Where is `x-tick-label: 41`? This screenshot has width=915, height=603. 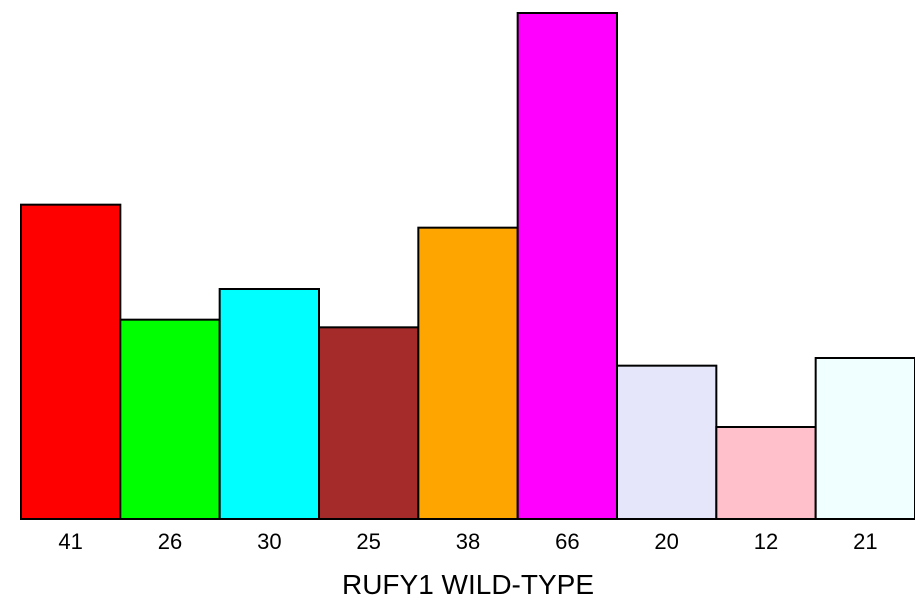 x-tick-label: 41 is located at coordinates (70, 541).